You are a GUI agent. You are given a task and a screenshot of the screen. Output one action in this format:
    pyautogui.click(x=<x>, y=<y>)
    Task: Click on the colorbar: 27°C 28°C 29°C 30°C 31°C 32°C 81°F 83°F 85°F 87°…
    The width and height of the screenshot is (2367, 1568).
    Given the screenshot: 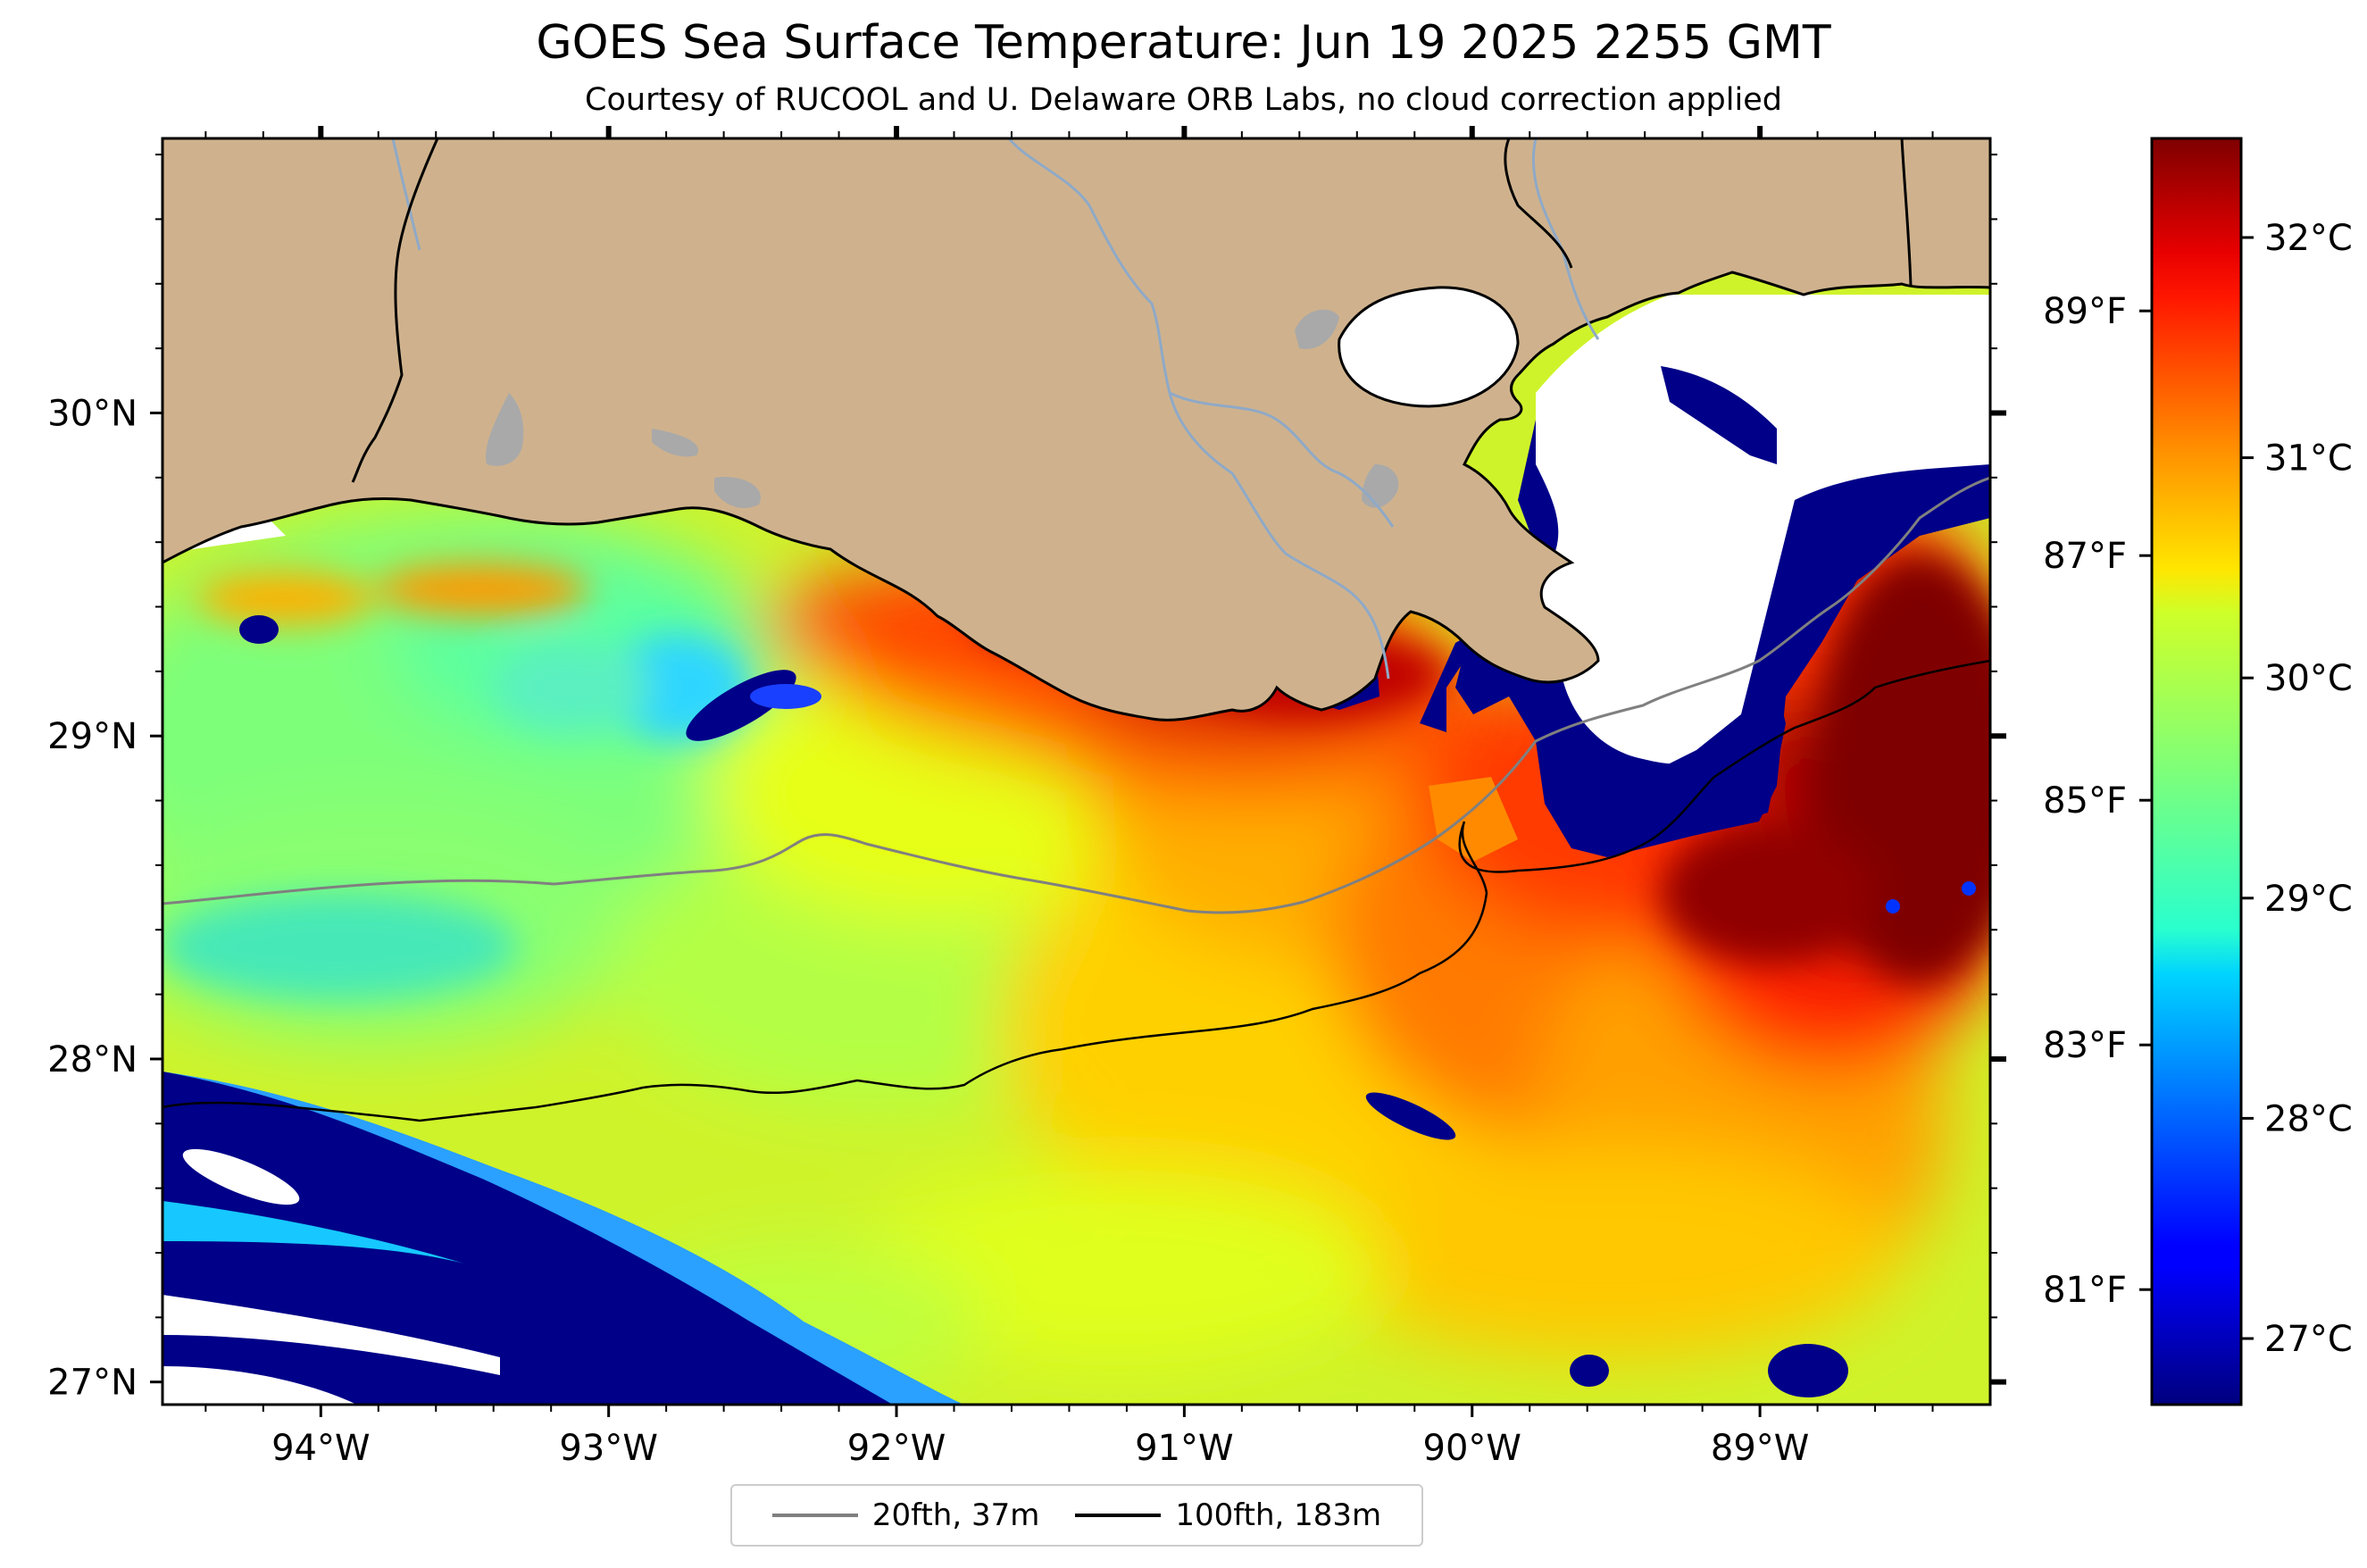 What is the action you would take?
    pyautogui.click(x=2198, y=771)
    